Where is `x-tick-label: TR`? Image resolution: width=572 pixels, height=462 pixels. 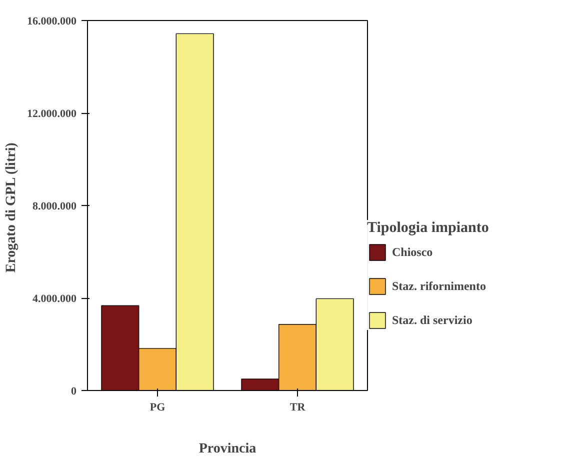 x-tick-label: TR is located at coordinates (298, 408).